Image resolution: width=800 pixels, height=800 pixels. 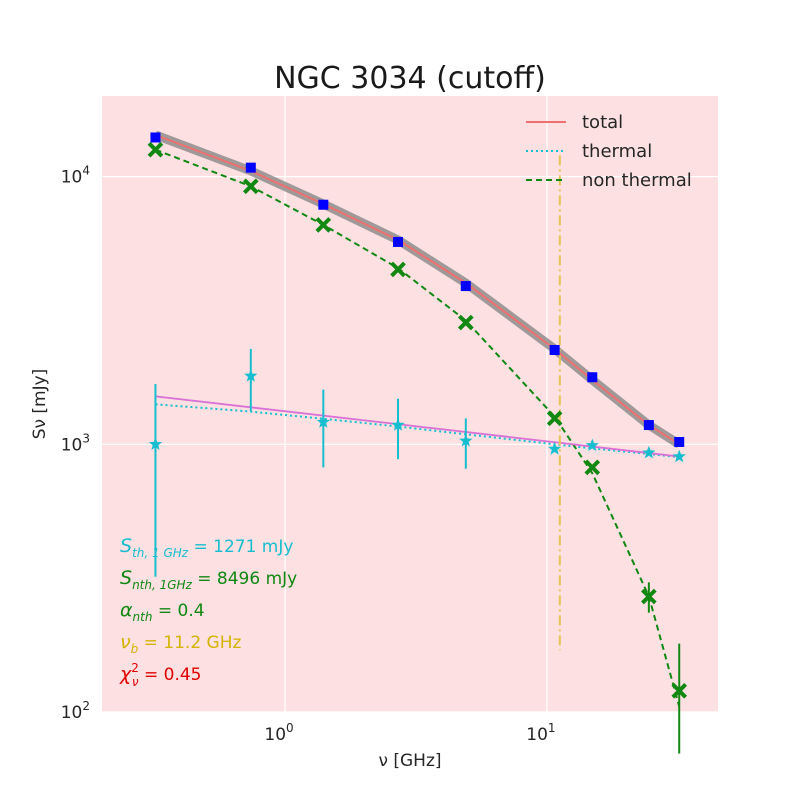 I want to click on annotation-0: Sth, 1 GHz = 1271 mJy, so click(x=206, y=547).